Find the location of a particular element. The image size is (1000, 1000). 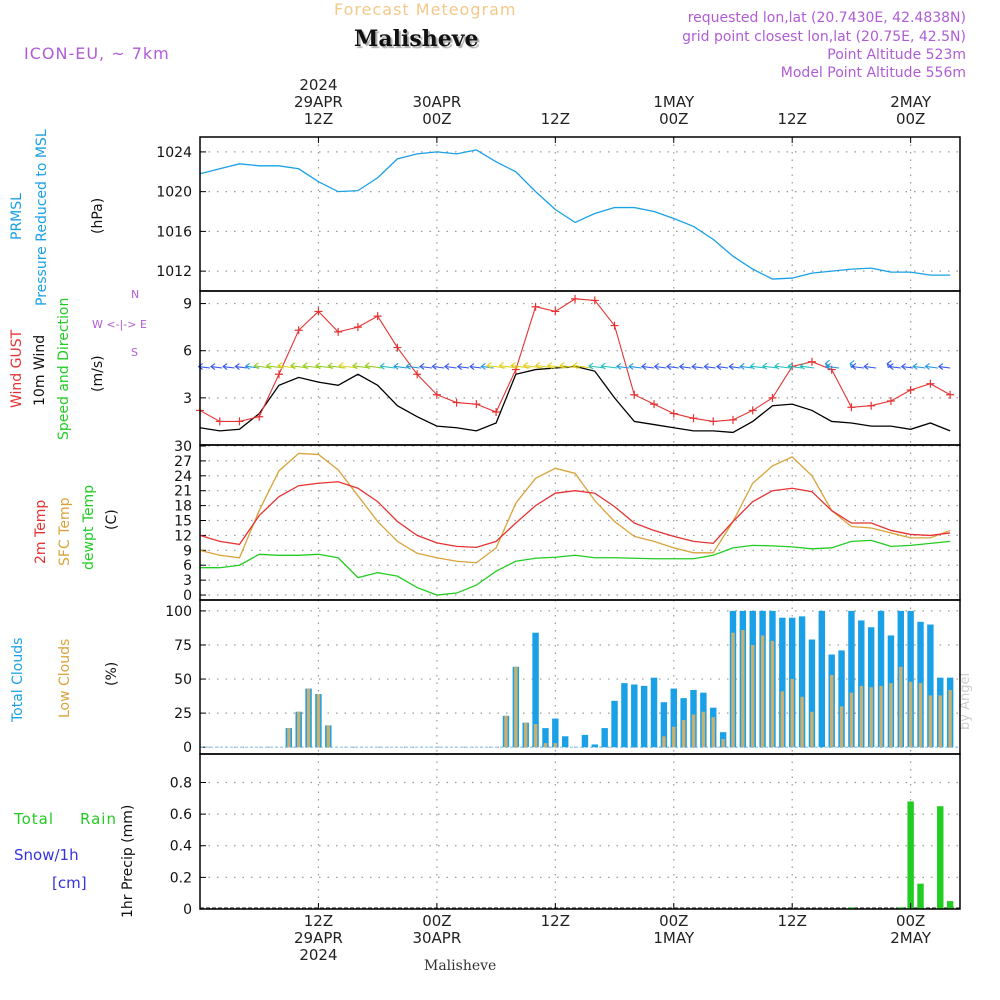

panel-frame is located at coordinates (580, 677).